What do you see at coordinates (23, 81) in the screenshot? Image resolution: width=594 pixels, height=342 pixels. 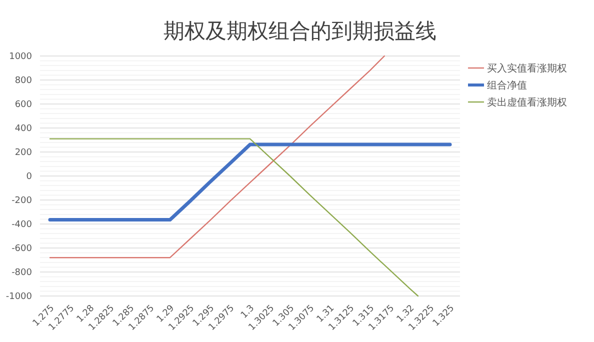 I see `y-tick-label: 800` at bounding box center [23, 81].